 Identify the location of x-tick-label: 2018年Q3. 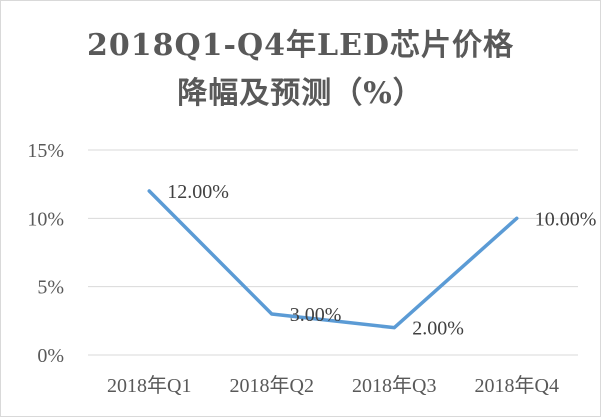
(394, 385).